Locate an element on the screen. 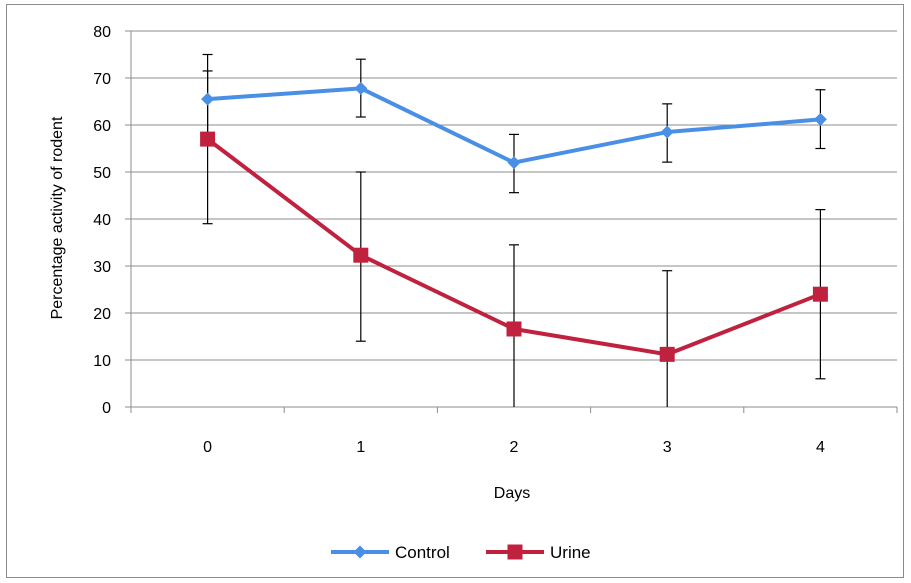  legend-marker-urine is located at coordinates (515, 552).